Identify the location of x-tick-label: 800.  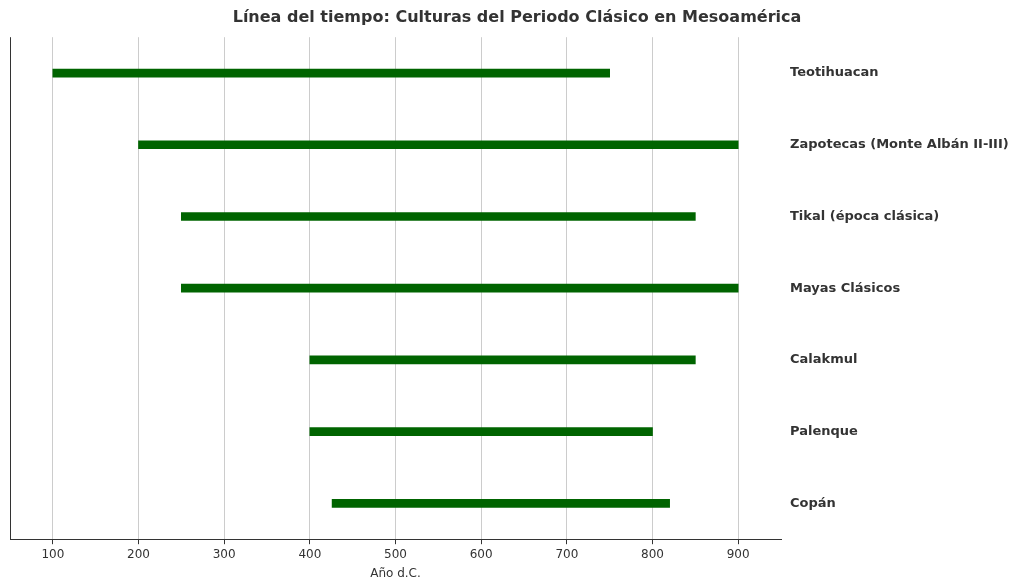
(652, 553).